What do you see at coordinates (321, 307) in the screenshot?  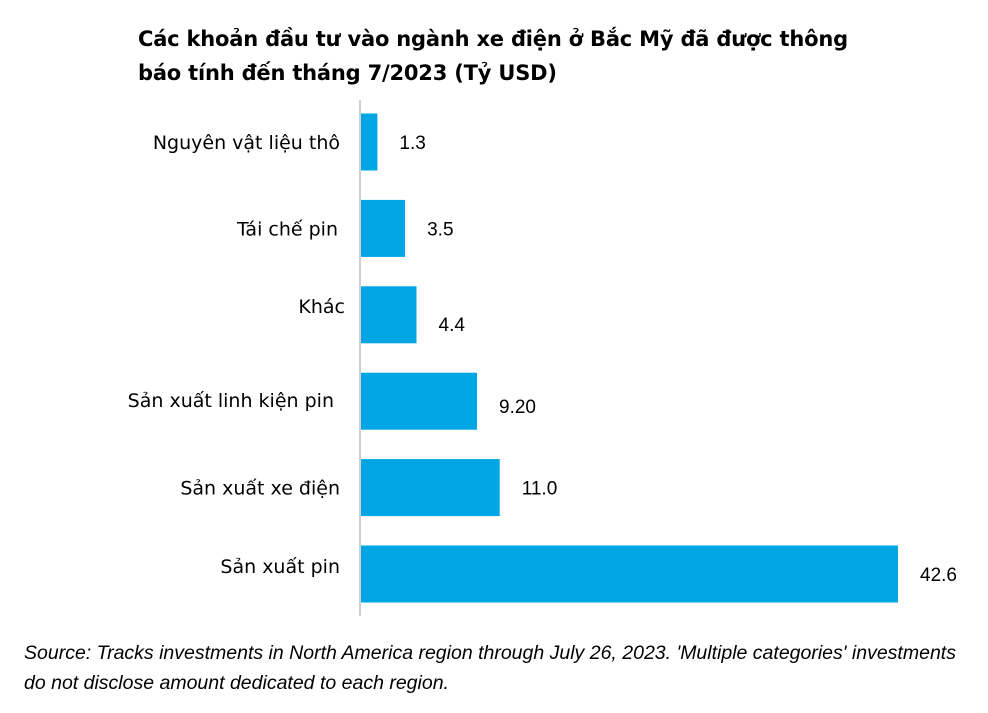 I see `category-label-3: Khác` at bounding box center [321, 307].